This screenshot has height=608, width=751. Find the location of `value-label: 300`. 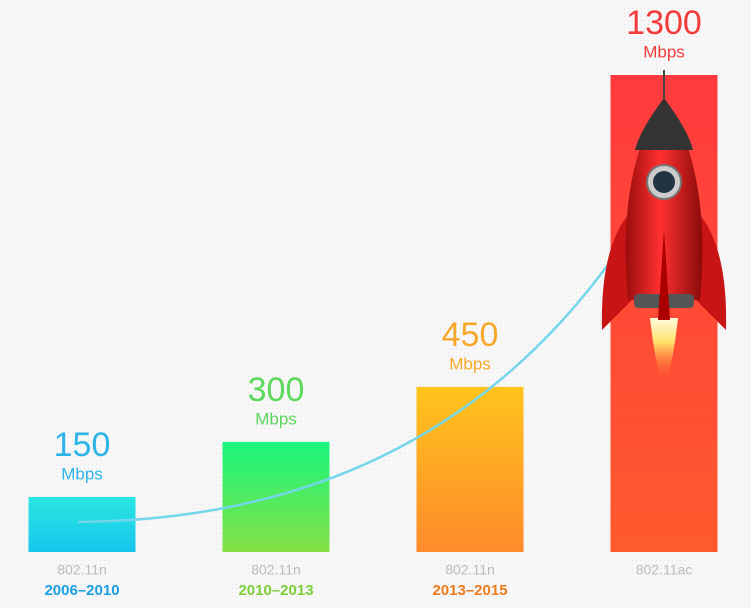

value-label: 300 is located at coordinates (276, 390).